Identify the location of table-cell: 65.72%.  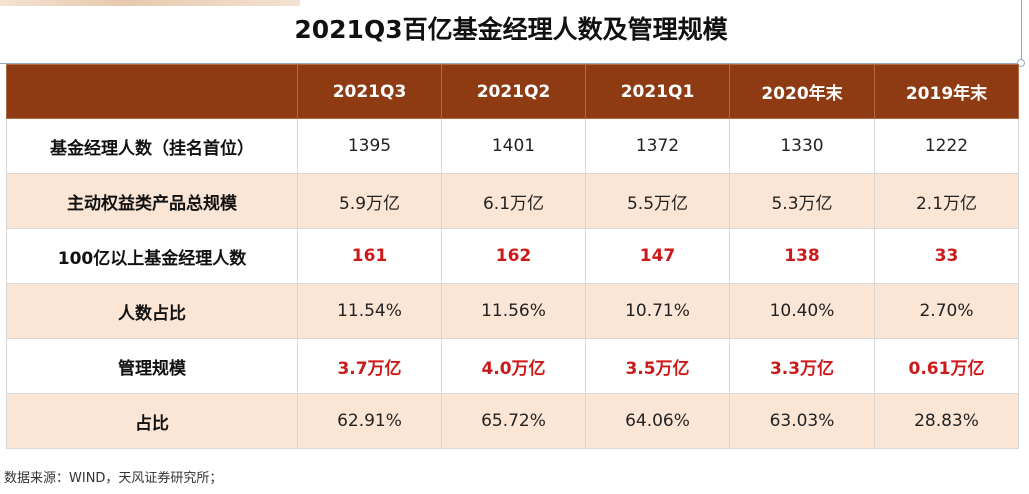
(513, 421).